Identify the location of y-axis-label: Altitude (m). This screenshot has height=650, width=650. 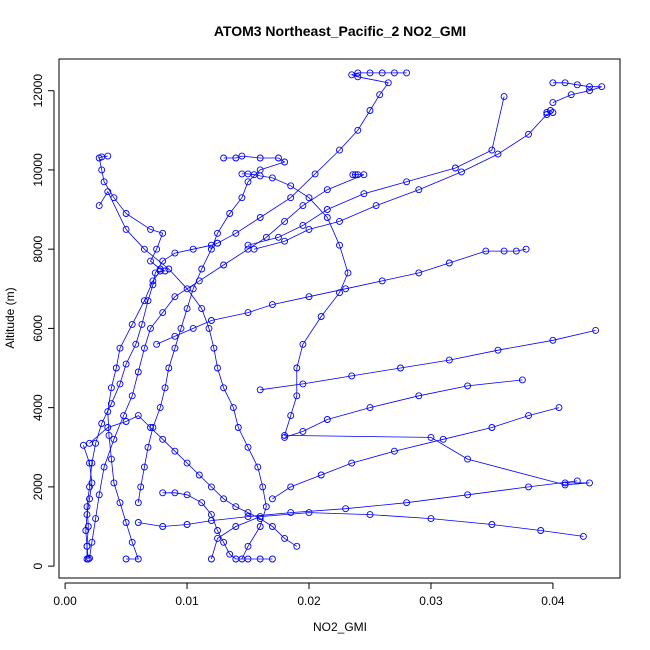
(10, 317).